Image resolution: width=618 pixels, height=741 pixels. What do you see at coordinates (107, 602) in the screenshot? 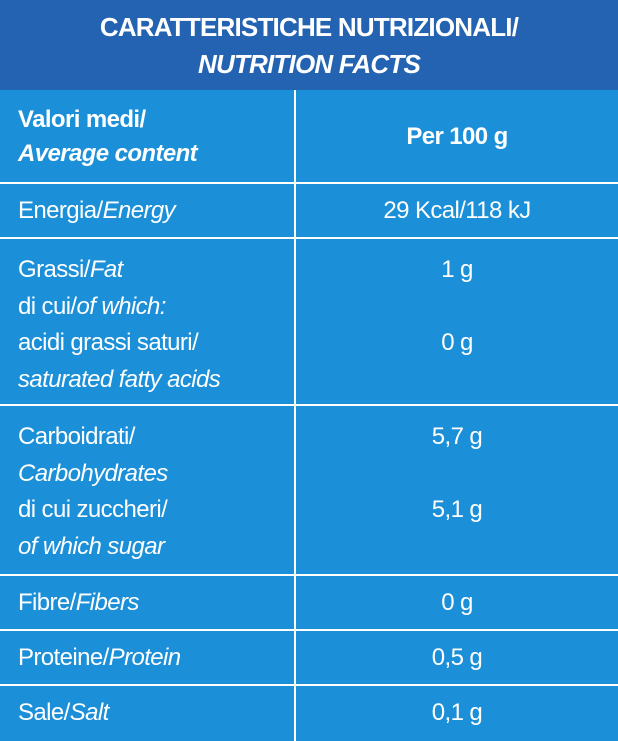
I see `label-text-italic: Fibers` at bounding box center [107, 602].